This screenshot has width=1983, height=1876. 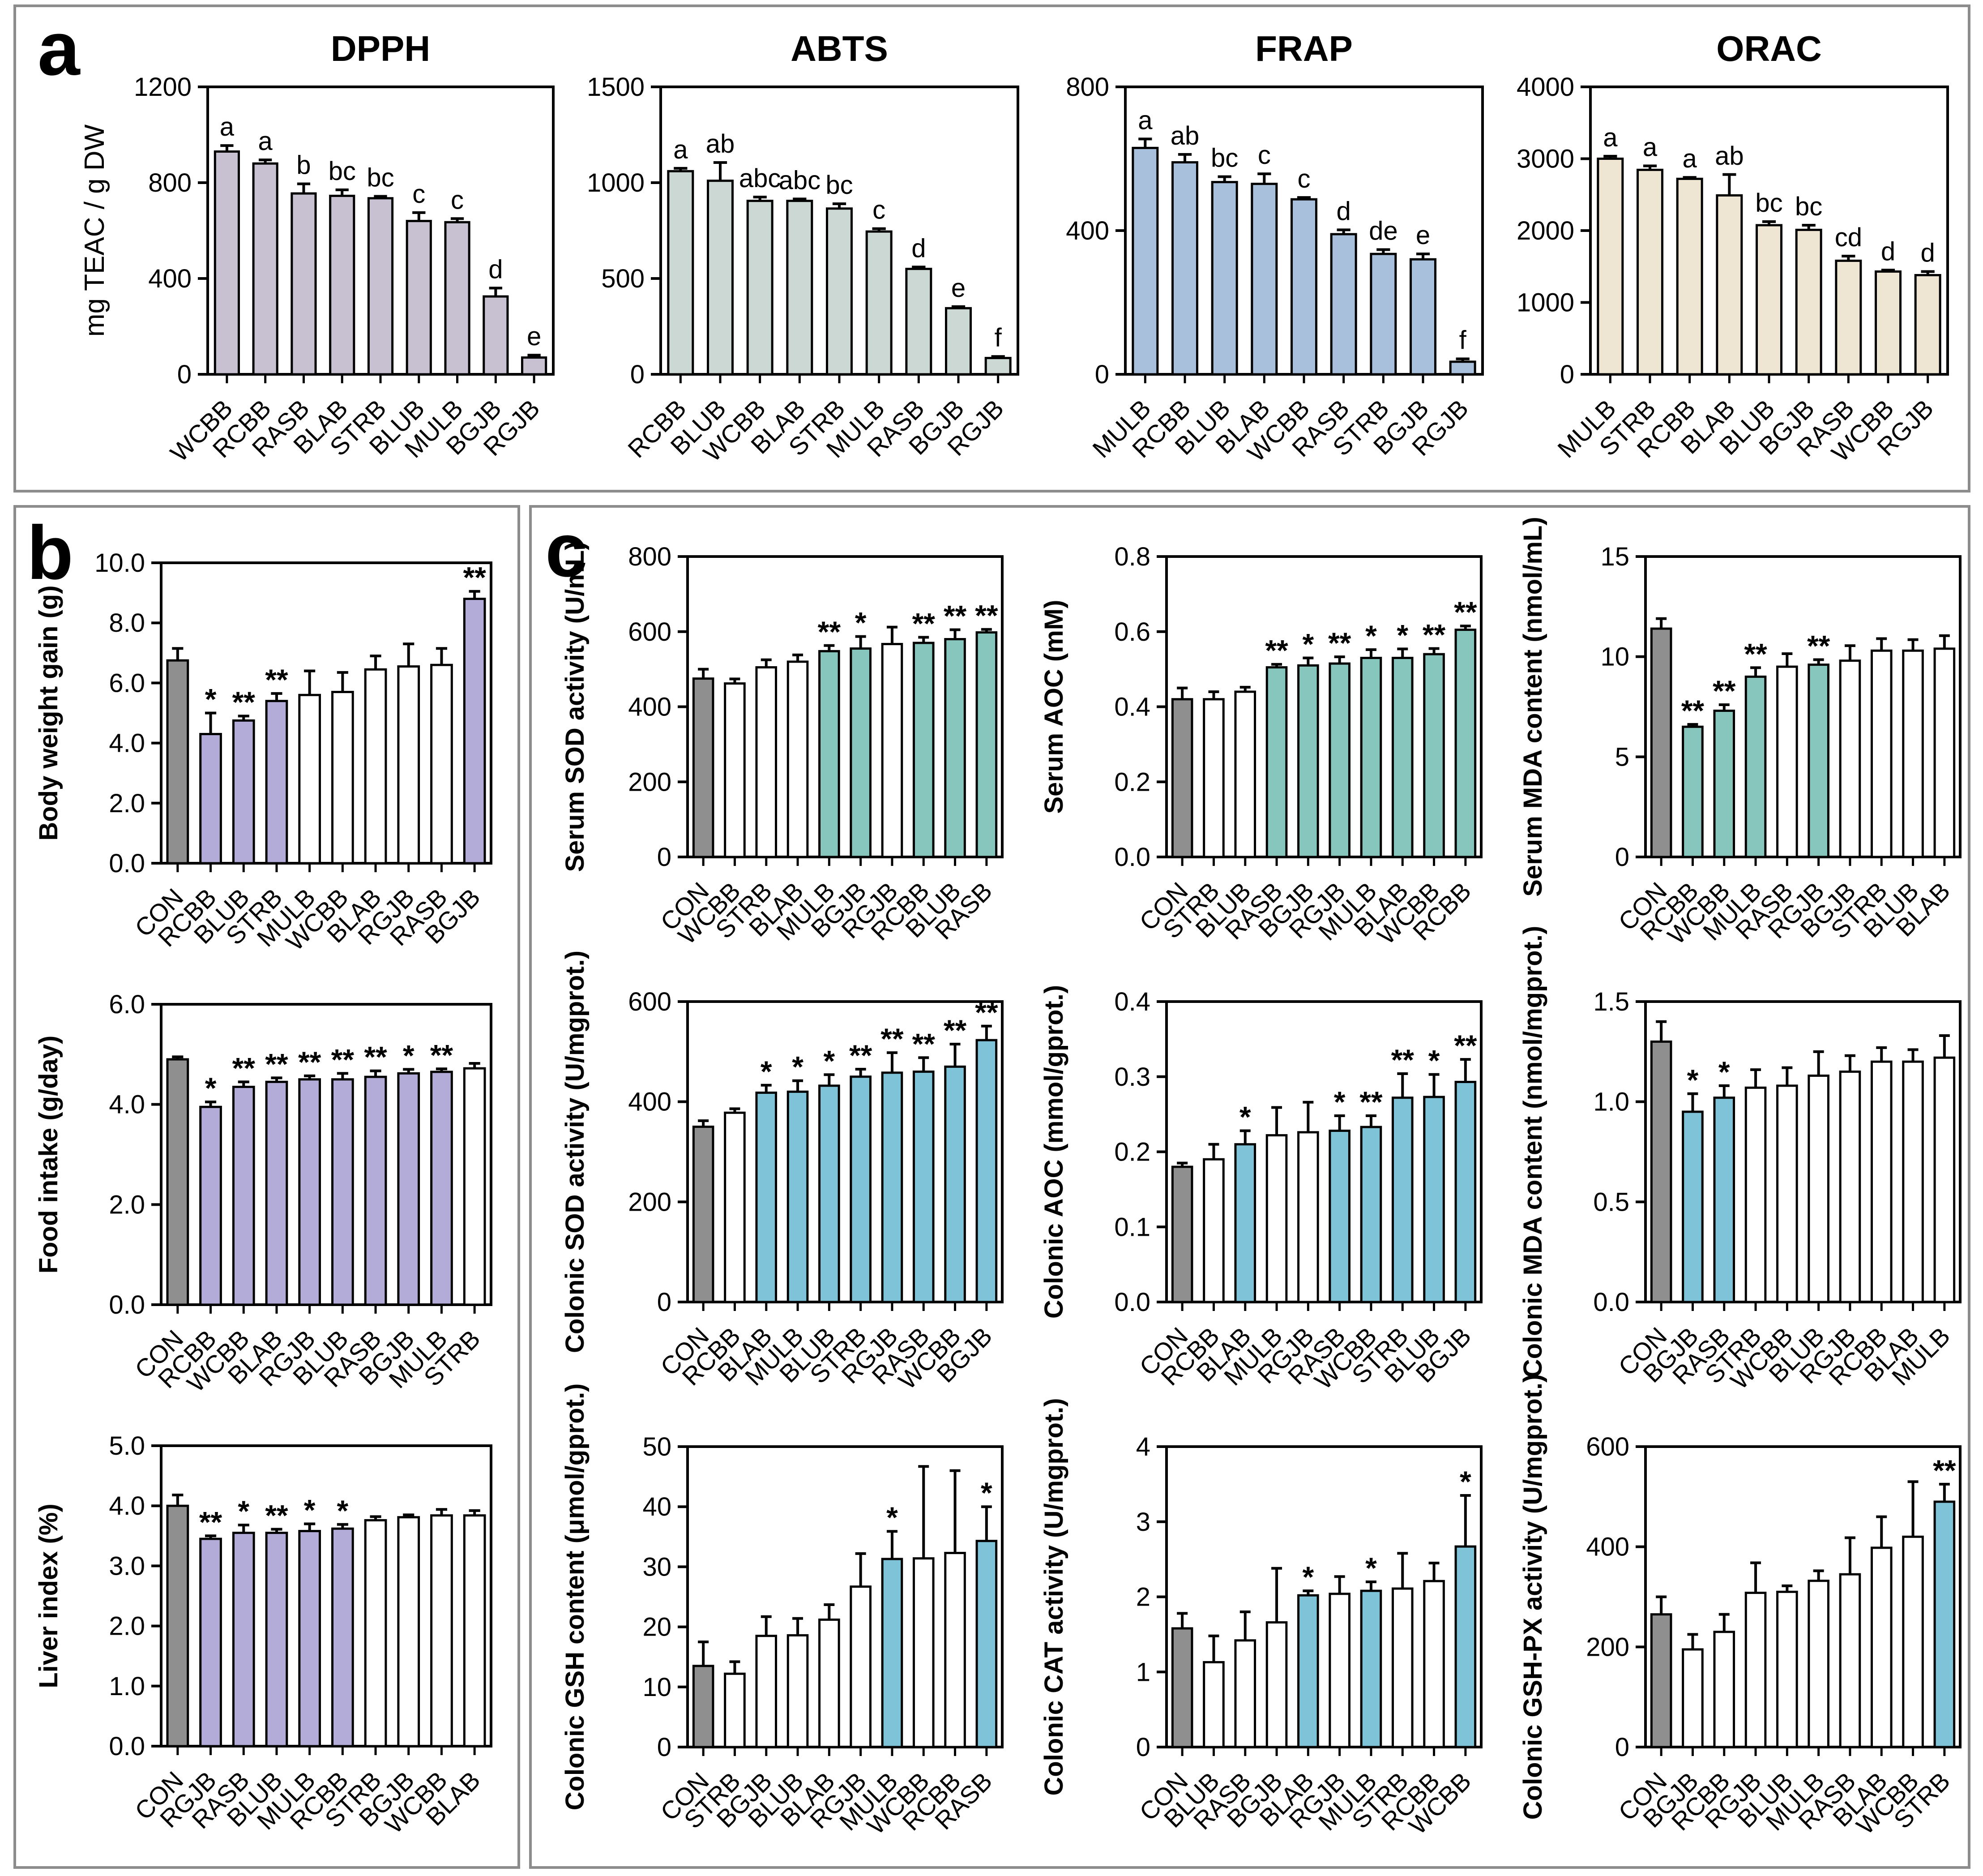 I want to click on y-axis-label: Food intake (g/day), so click(x=49, y=1155).